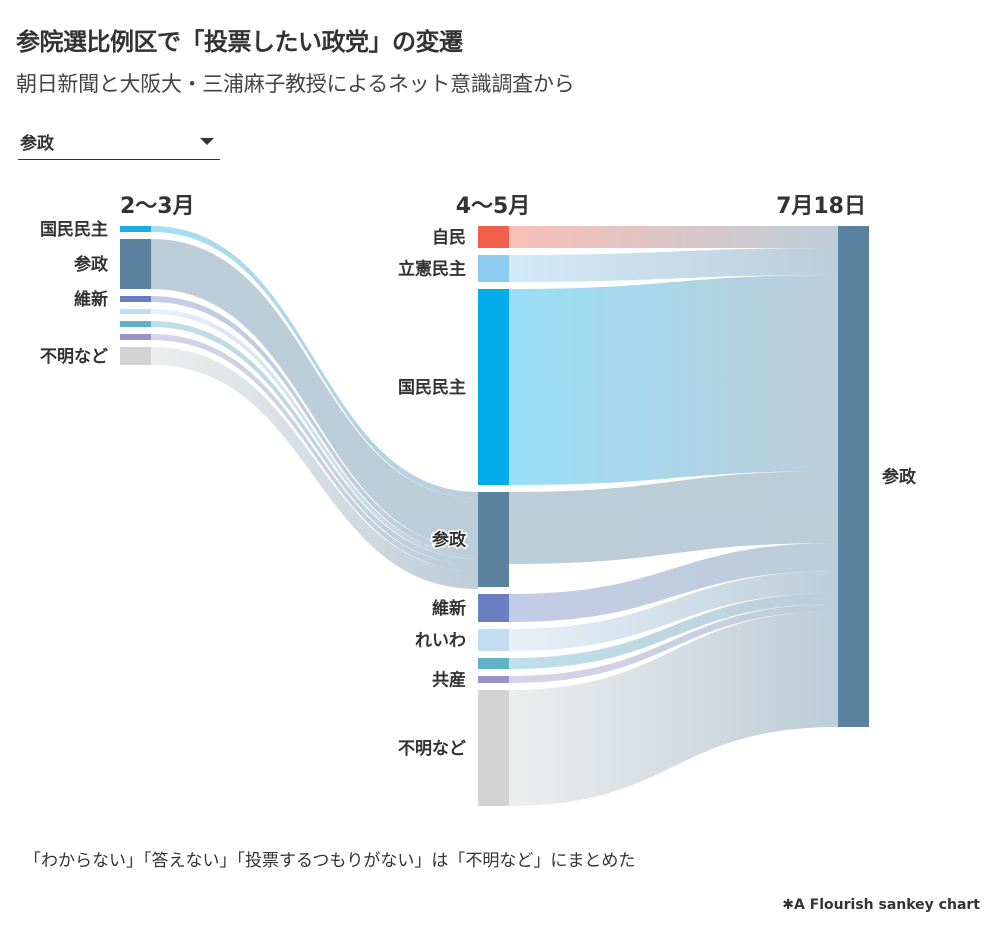  I want to click on column-header: 7月18日, so click(821, 206).